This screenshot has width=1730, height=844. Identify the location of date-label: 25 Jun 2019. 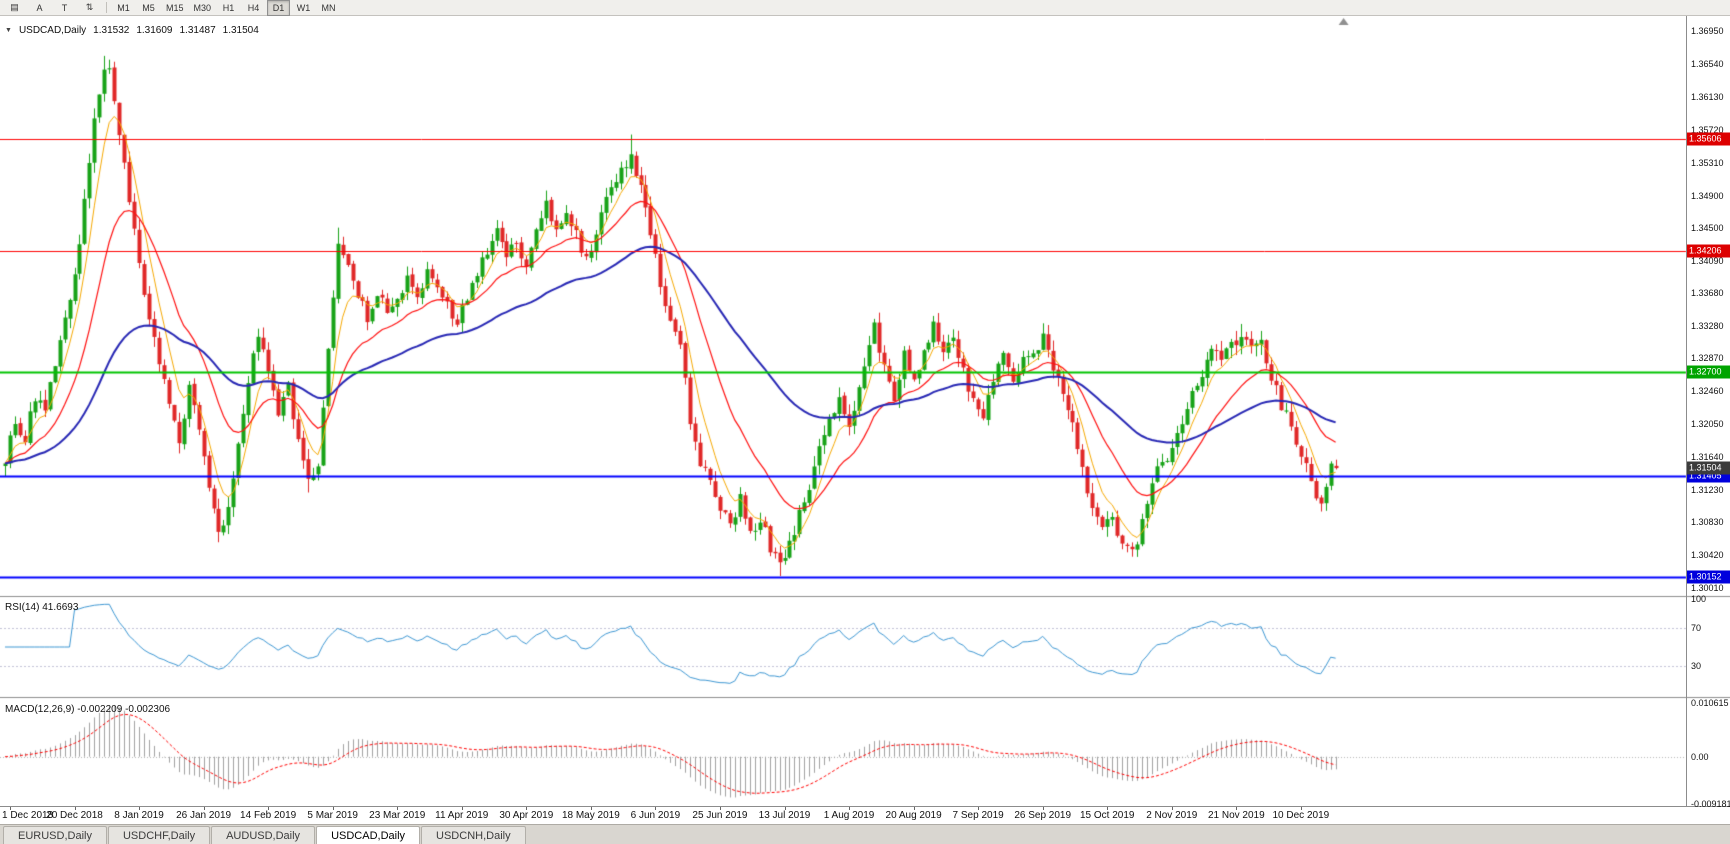
(720, 815).